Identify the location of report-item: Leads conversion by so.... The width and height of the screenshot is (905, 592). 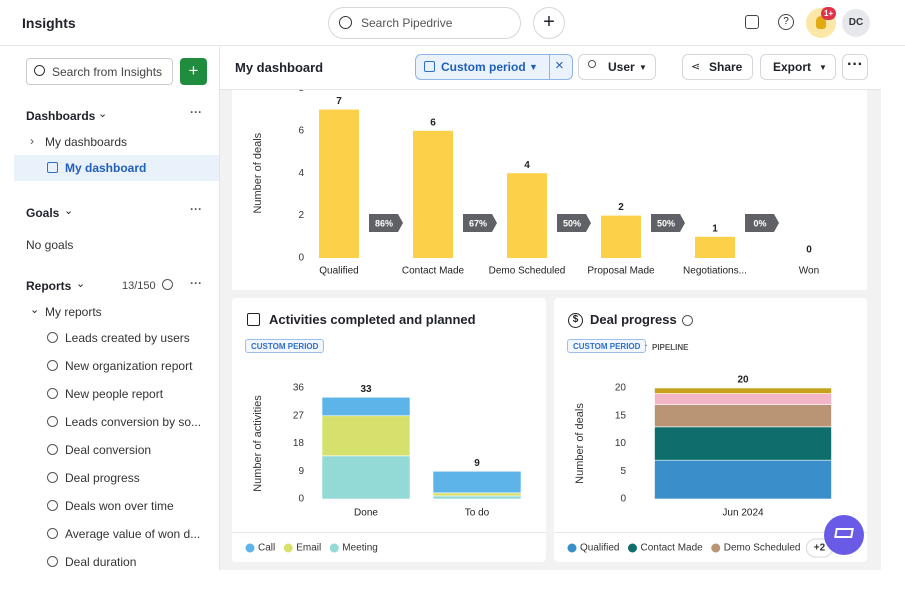
(133, 422).